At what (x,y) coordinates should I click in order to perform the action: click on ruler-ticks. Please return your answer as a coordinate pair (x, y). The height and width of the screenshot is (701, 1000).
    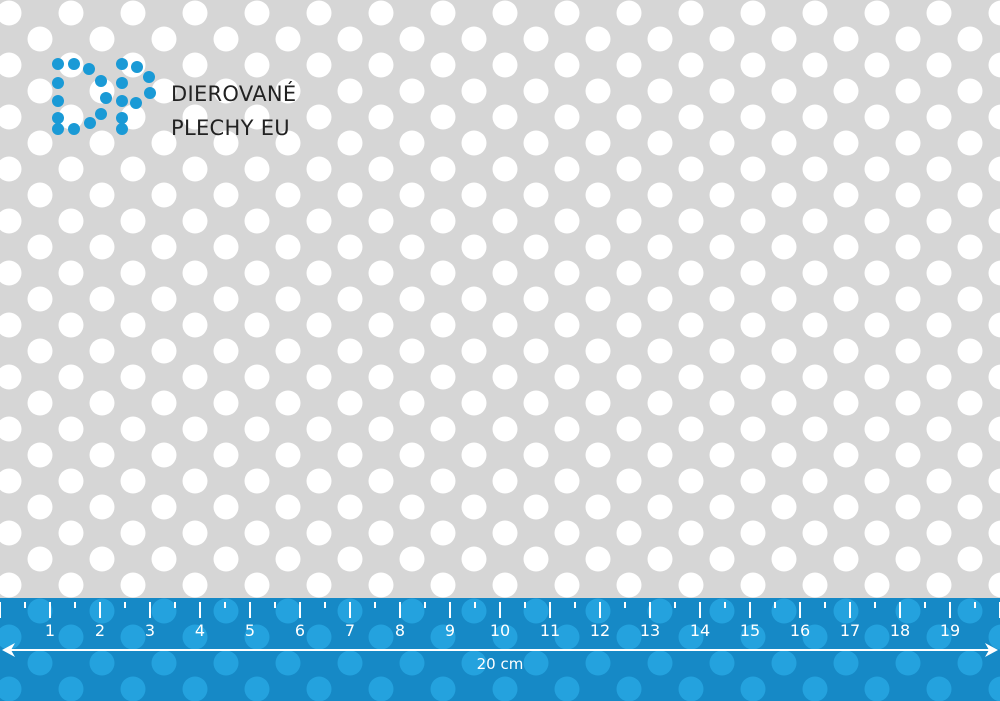
    Looking at the image, I should click on (500, 610).